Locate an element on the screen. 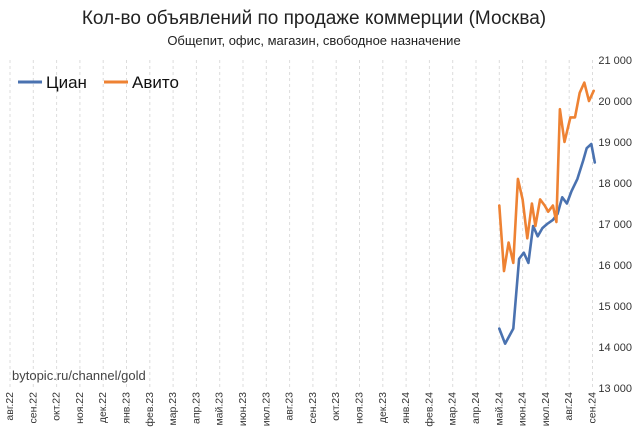  x-tick-label: дек.23 is located at coordinates (383, 407).